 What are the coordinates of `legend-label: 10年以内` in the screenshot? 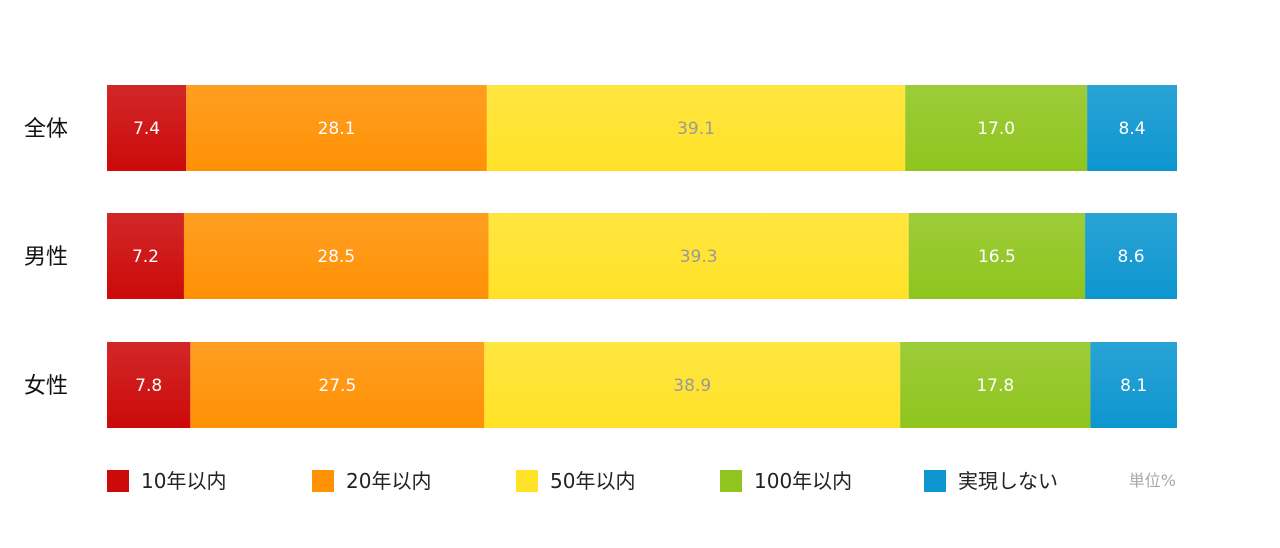 It's located at (183, 481).